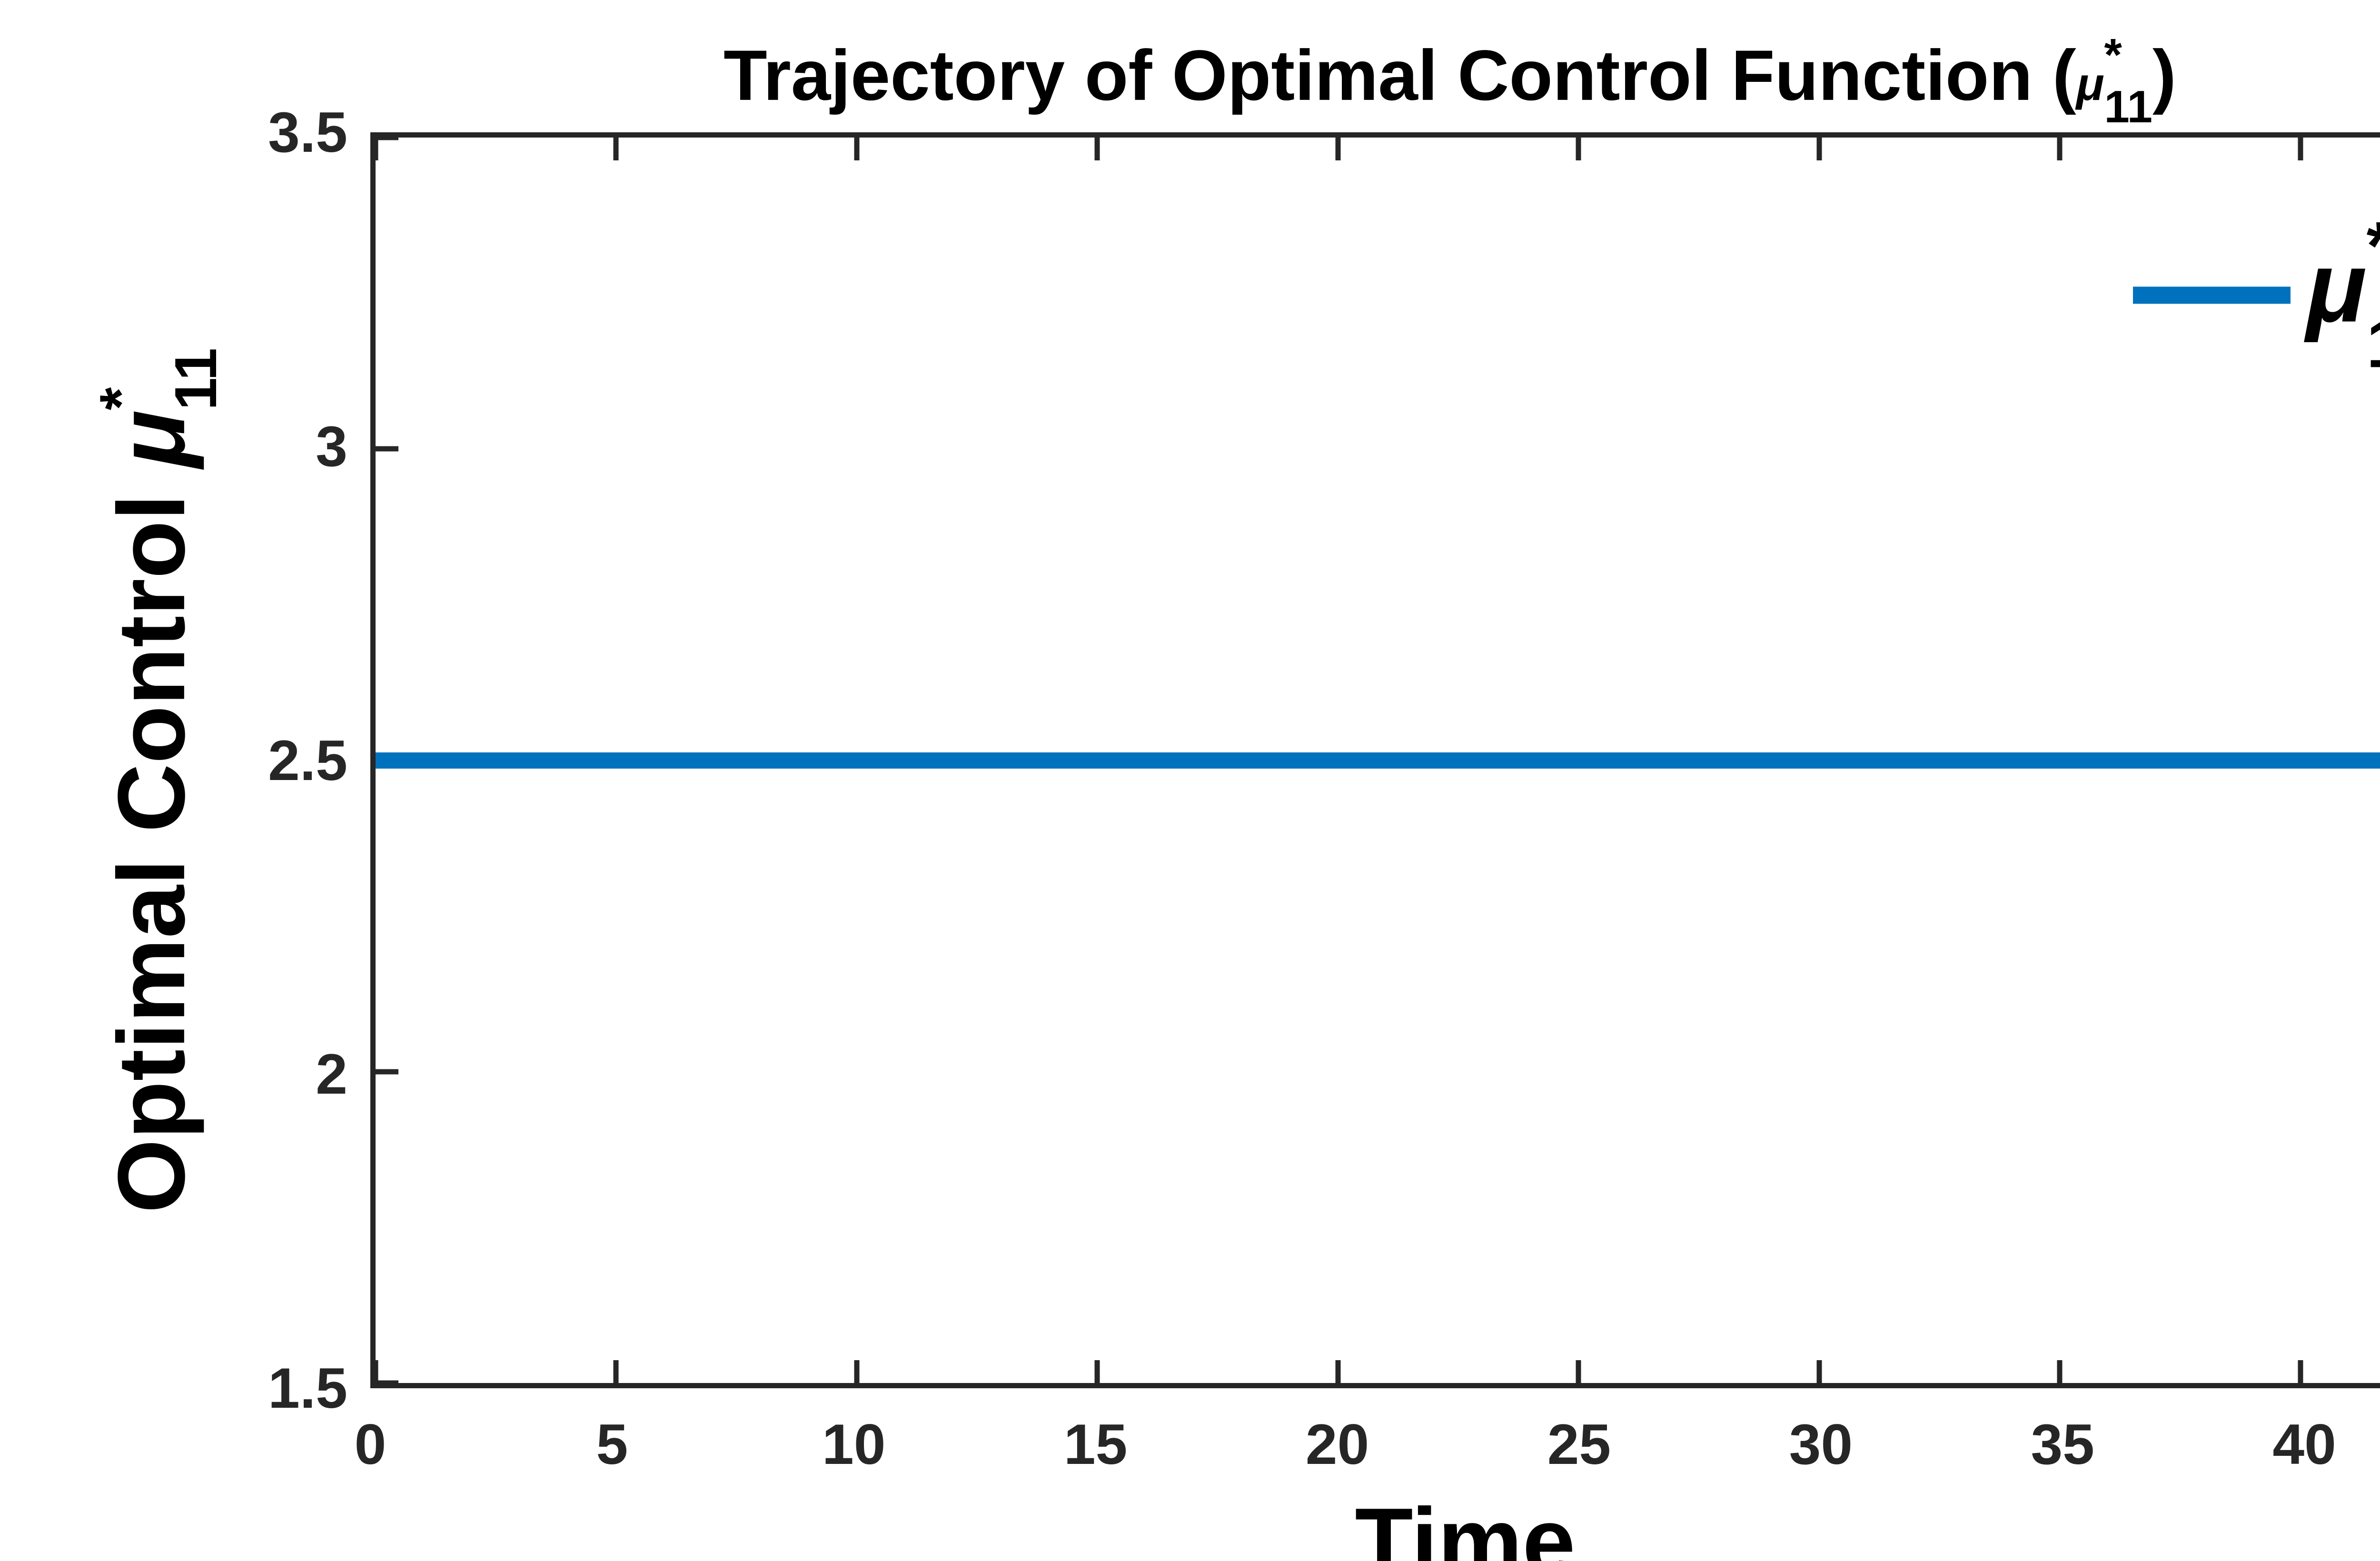 The image size is (2380, 1561). Describe the element at coordinates (307, 760) in the screenshot. I see `y-tick-label: 2.5` at that location.